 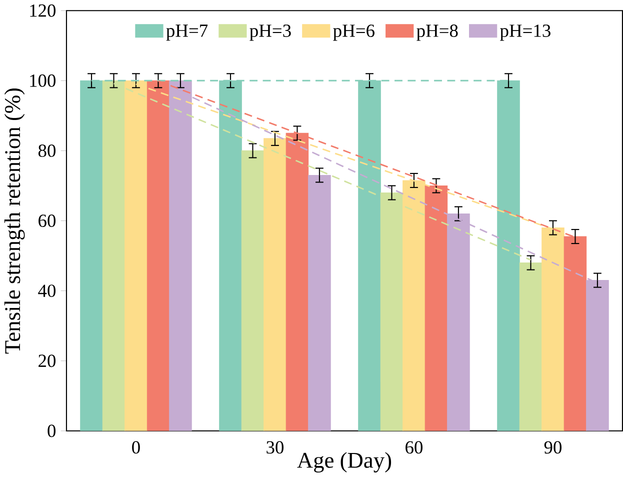 What do you see at coordinates (553, 447) in the screenshot?
I see `x-tick-label: 90` at bounding box center [553, 447].